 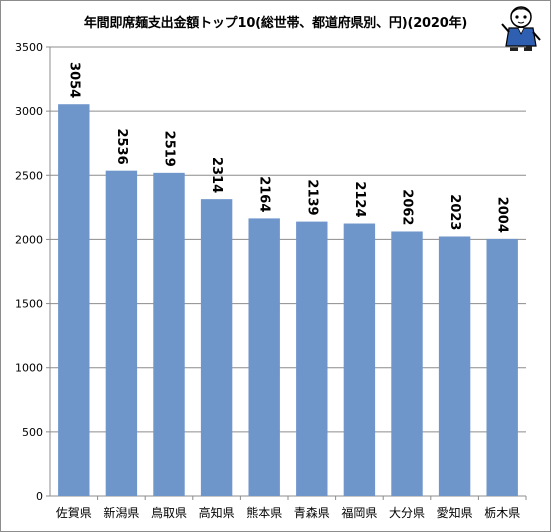 I want to click on mascot-character-icon, so click(x=521, y=28).